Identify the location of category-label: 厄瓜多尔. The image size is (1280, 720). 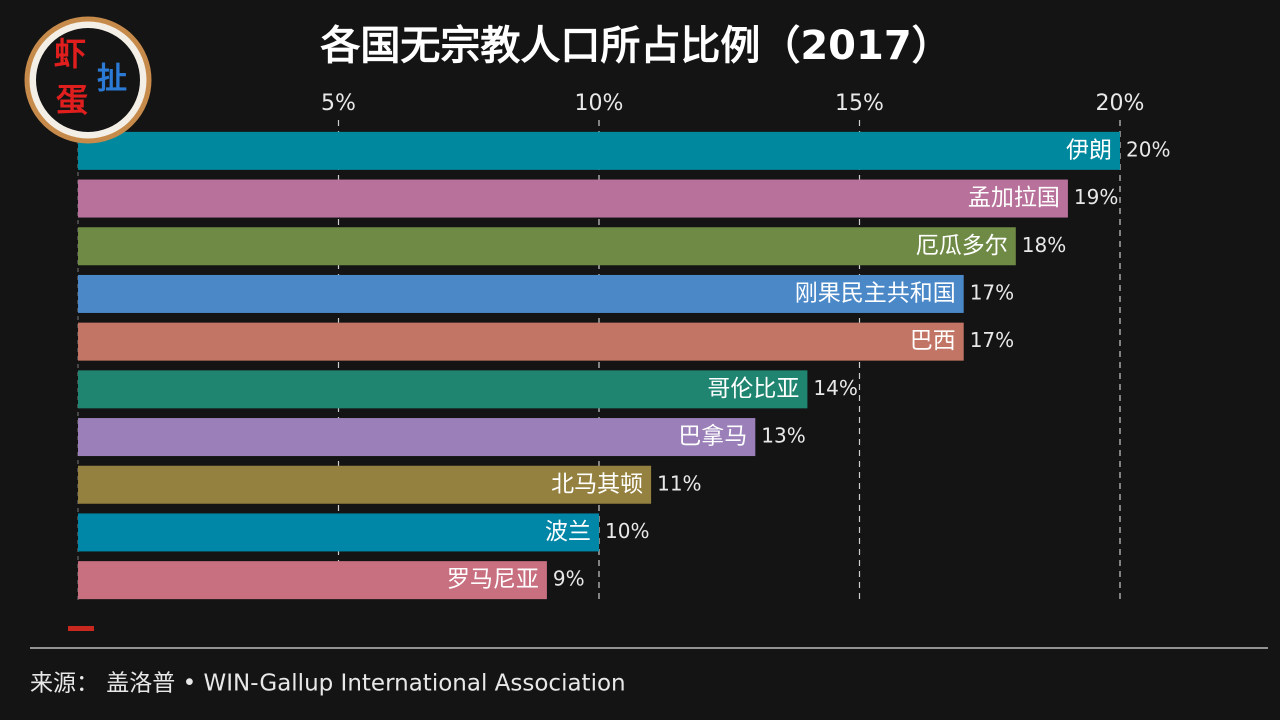
(962, 246).